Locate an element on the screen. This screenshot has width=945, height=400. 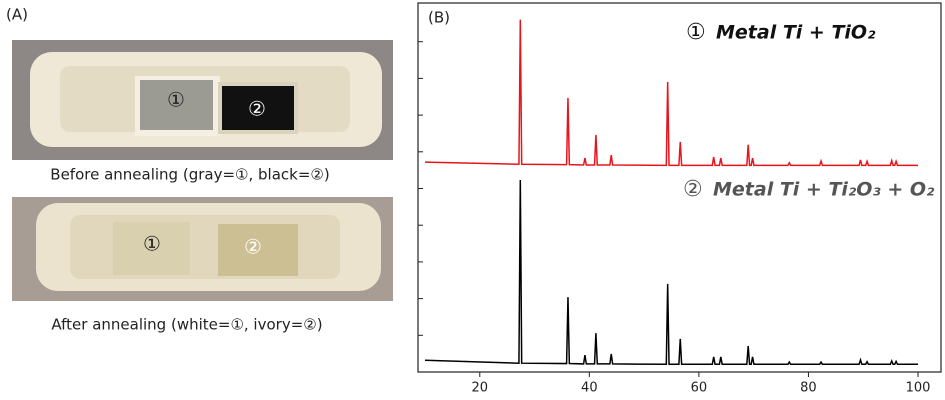
legend-label: Metal Ti + TiO₂ is located at coordinates (796, 33).